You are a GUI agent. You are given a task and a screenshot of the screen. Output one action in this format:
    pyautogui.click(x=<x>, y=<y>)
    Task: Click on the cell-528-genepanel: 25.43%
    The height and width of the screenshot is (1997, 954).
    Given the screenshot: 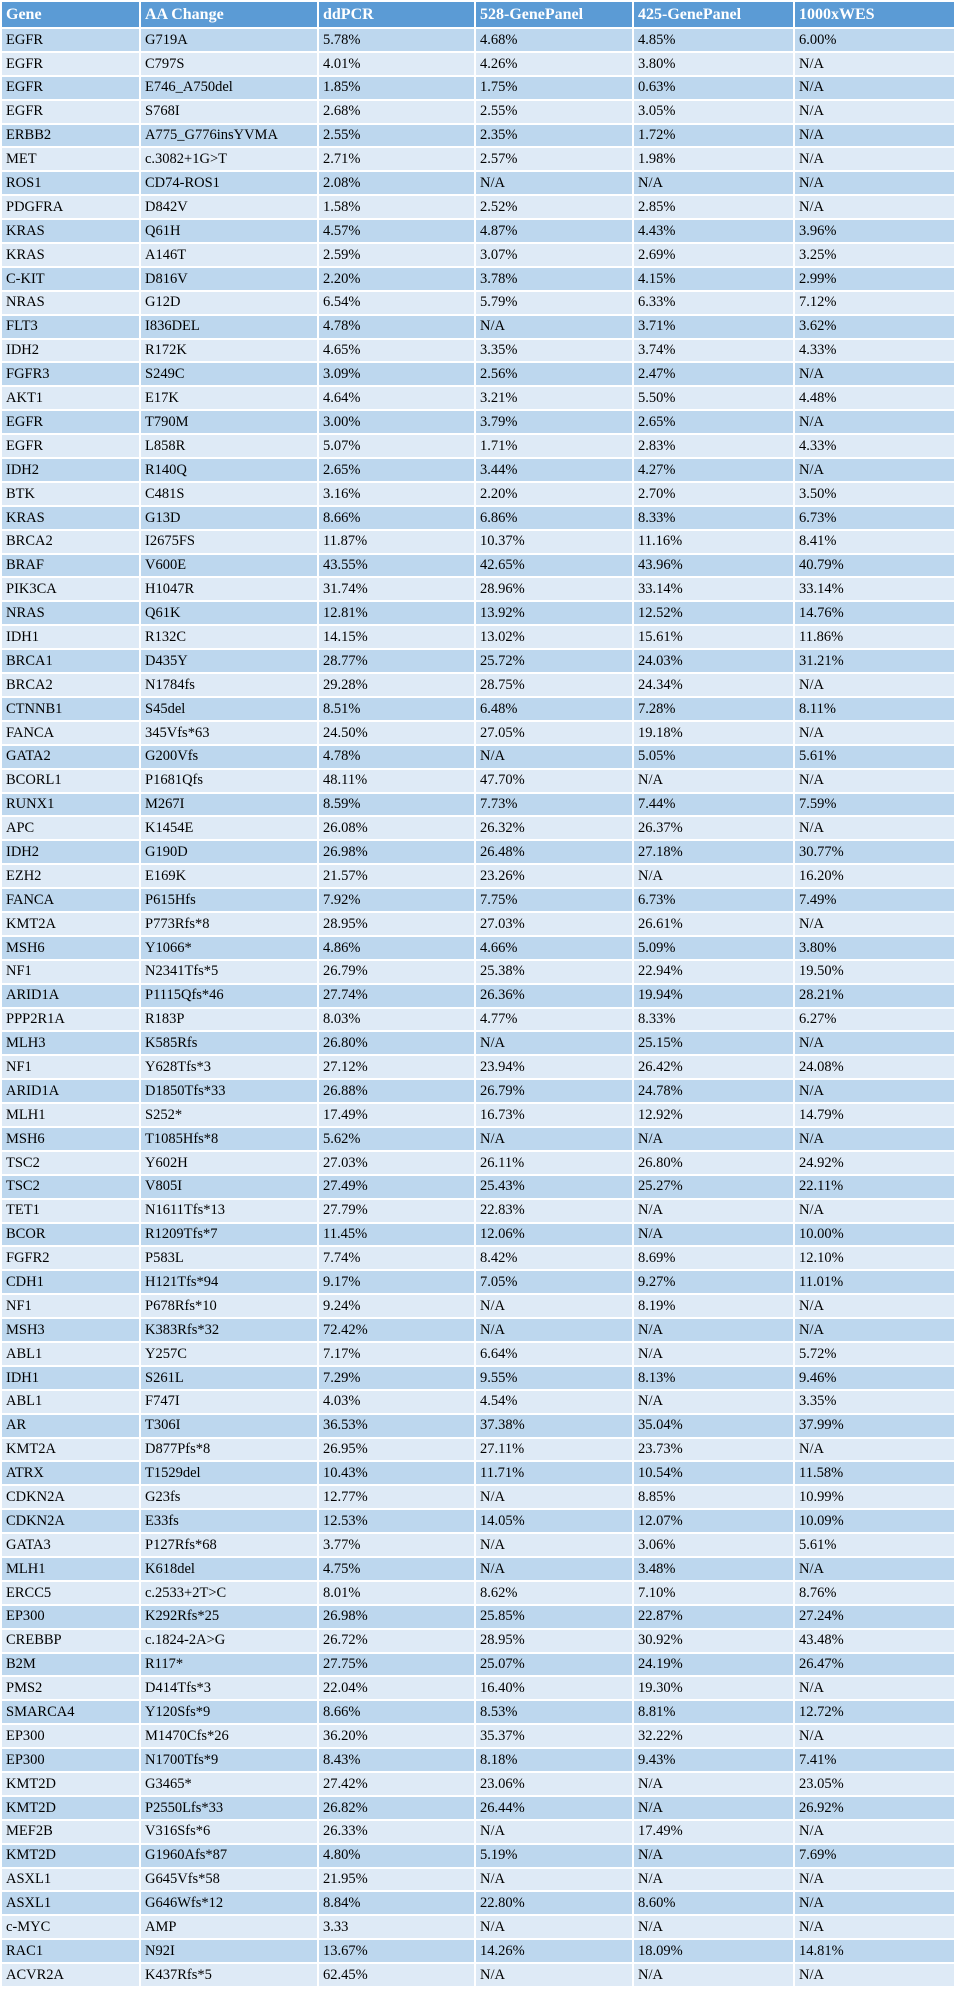 What is the action you would take?
    pyautogui.click(x=554, y=1186)
    